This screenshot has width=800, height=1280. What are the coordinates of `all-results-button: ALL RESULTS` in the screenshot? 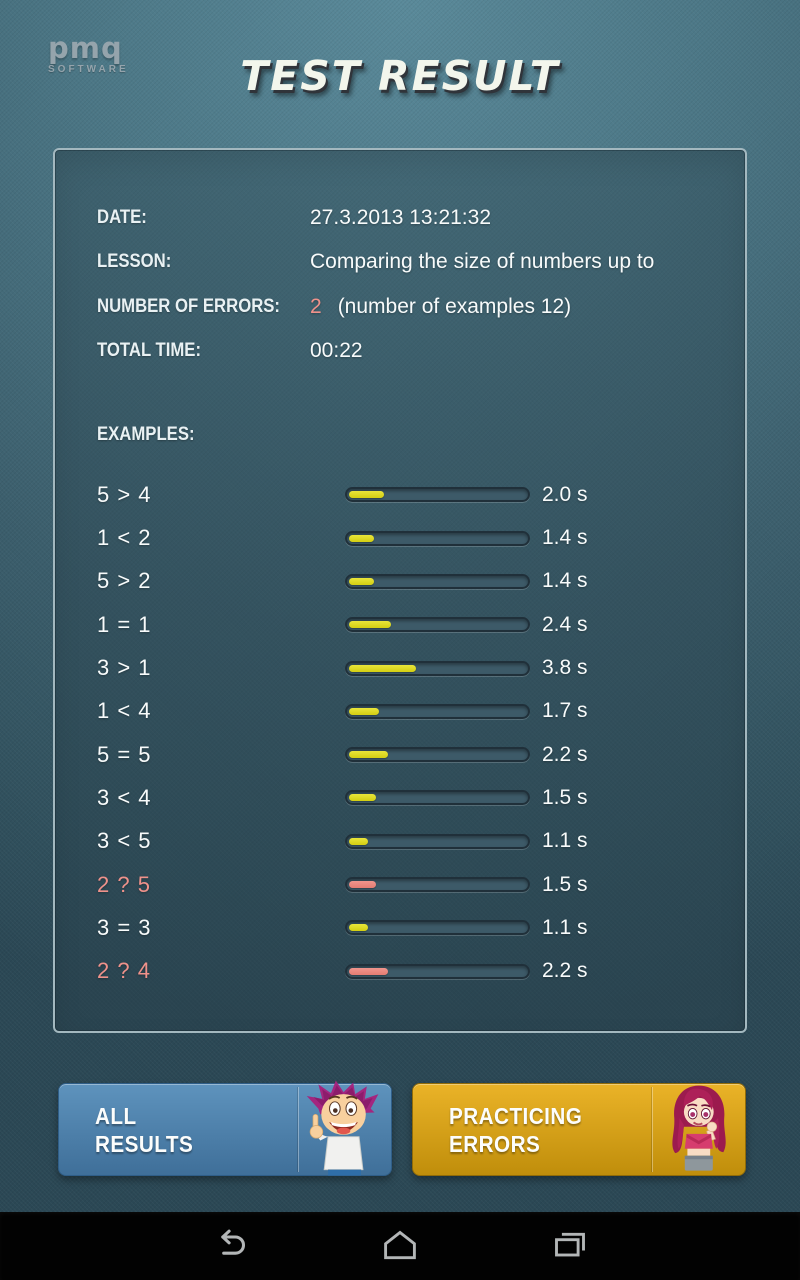 It's located at (225, 1128).